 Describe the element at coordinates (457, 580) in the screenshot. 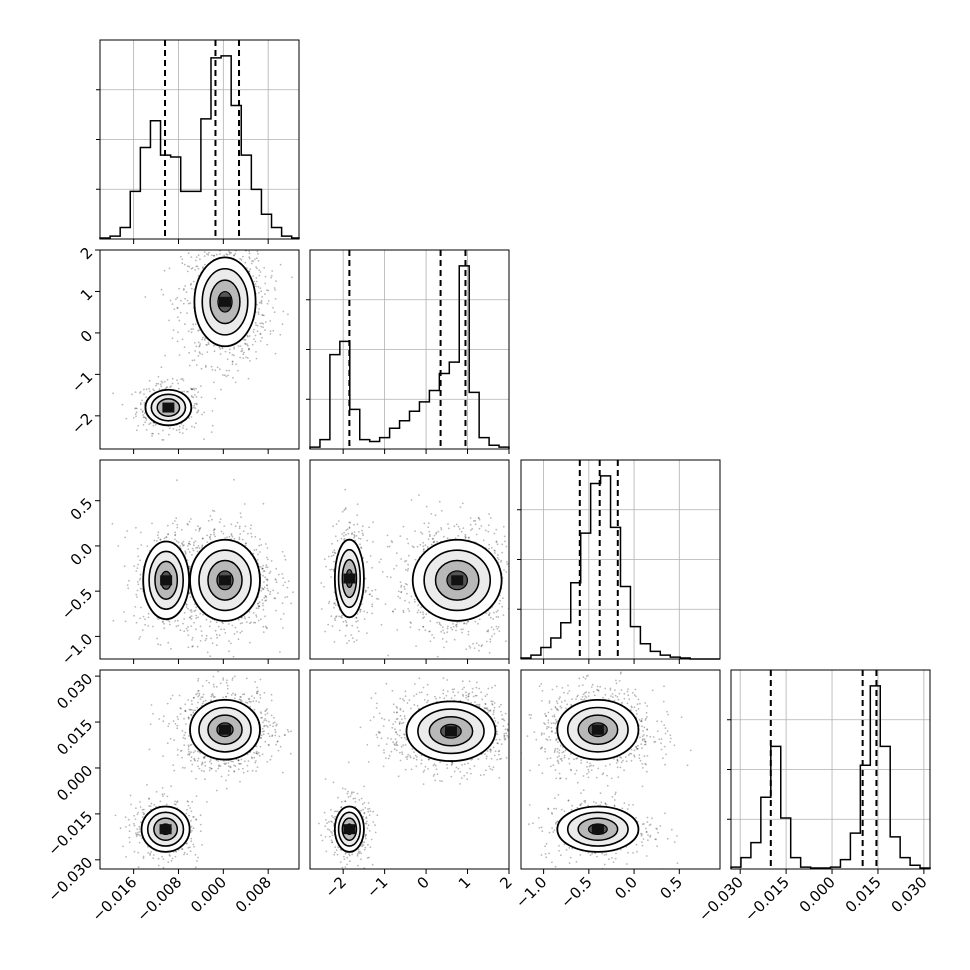

I see `density-peak` at that location.